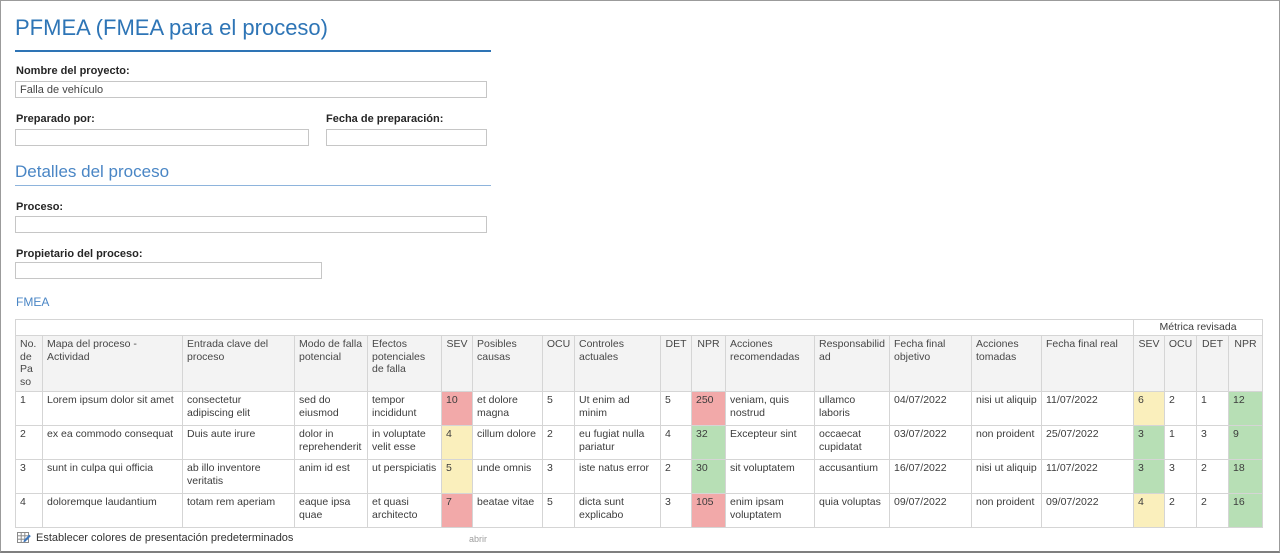  Describe the element at coordinates (112, 476) in the screenshot. I see `cell: sunt in culpa qui officia` at that location.